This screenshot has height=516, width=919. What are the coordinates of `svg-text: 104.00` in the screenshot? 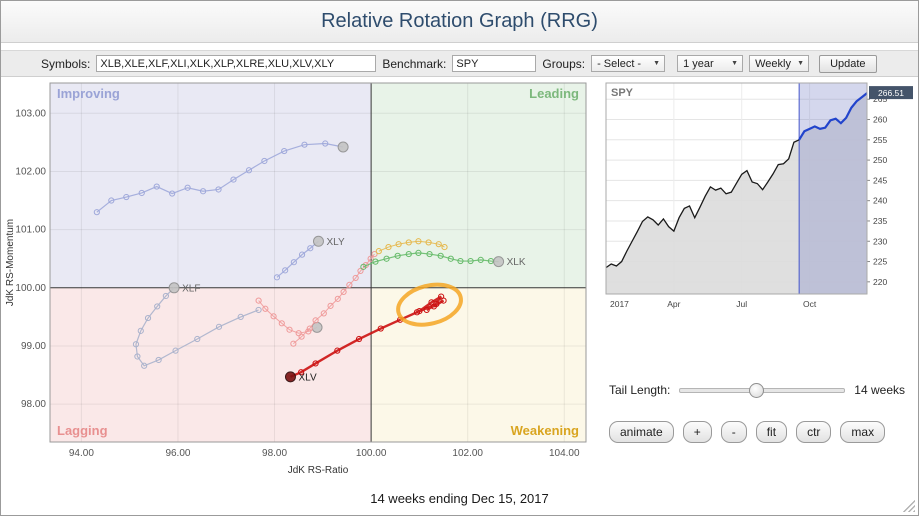 It's located at (564, 453).